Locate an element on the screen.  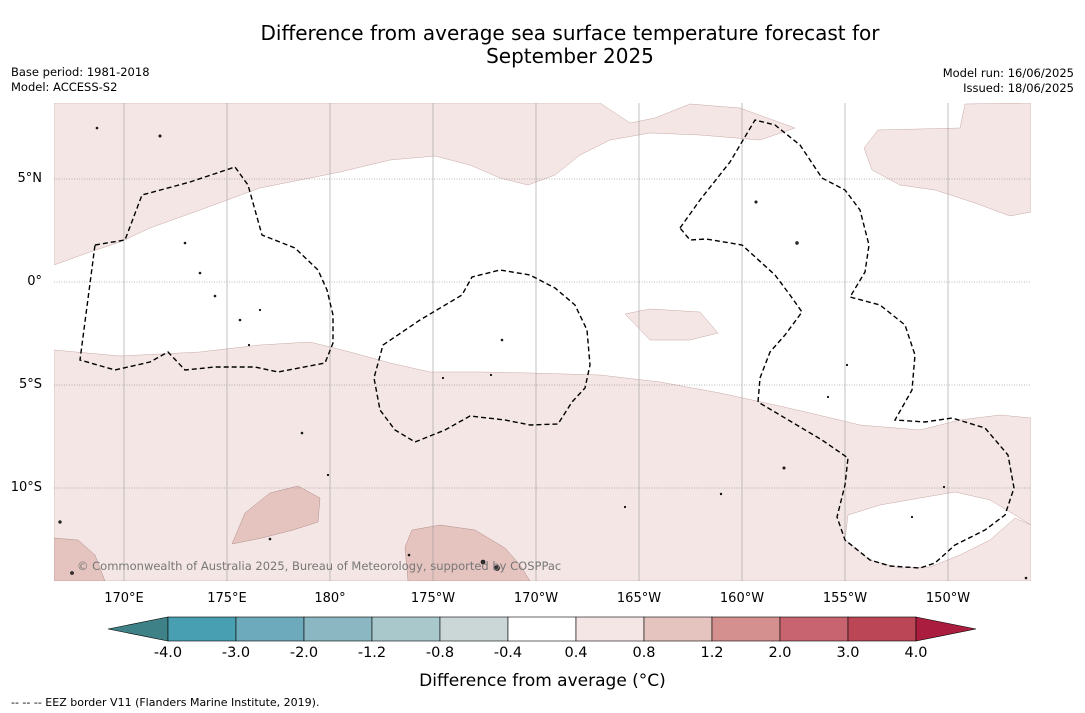
colorbar-tick-label: -1.2 is located at coordinates (372, 653).